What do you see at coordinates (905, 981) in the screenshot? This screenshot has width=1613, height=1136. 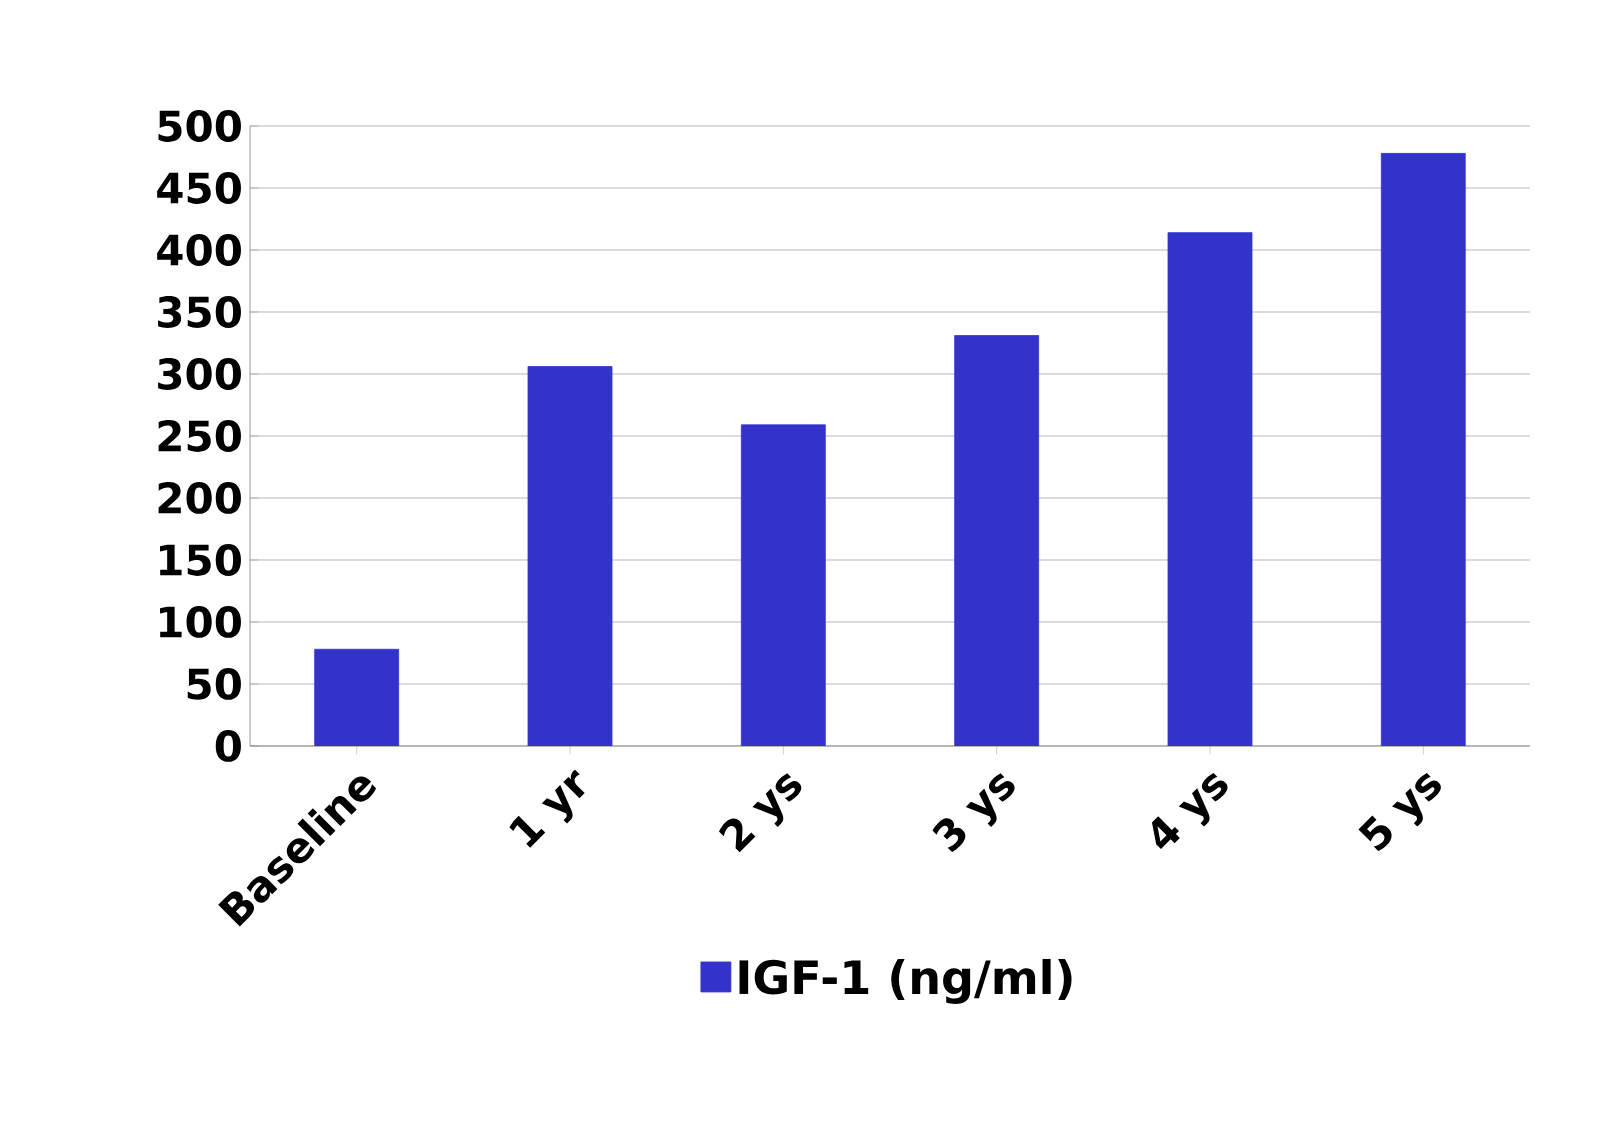 I see `legend-label: IGF-1 (ng/ml)` at bounding box center [905, 981].